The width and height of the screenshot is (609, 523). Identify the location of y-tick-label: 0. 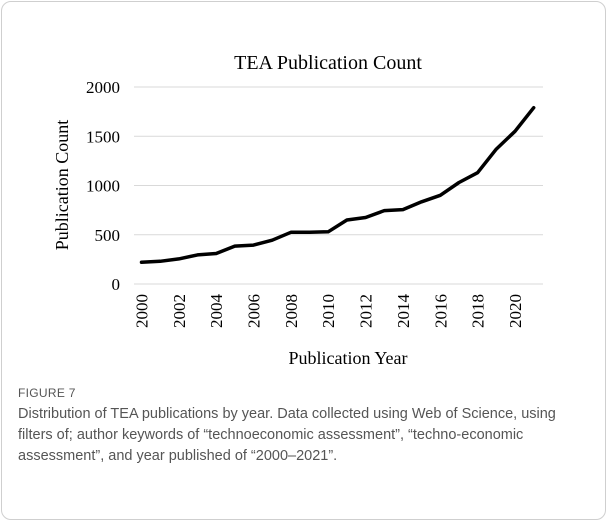
(116, 284).